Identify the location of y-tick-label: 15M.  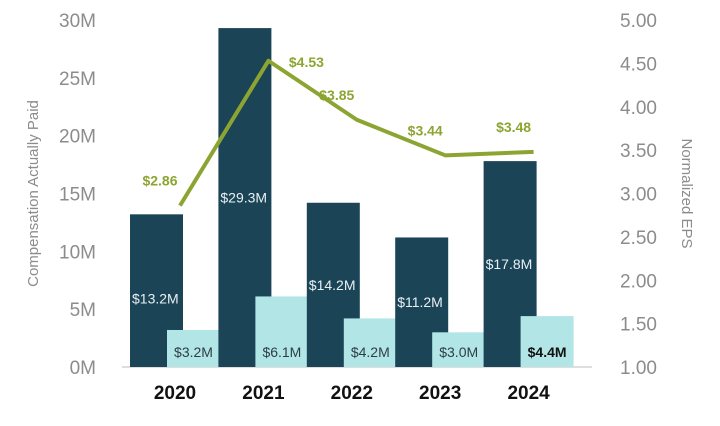
(77, 195).